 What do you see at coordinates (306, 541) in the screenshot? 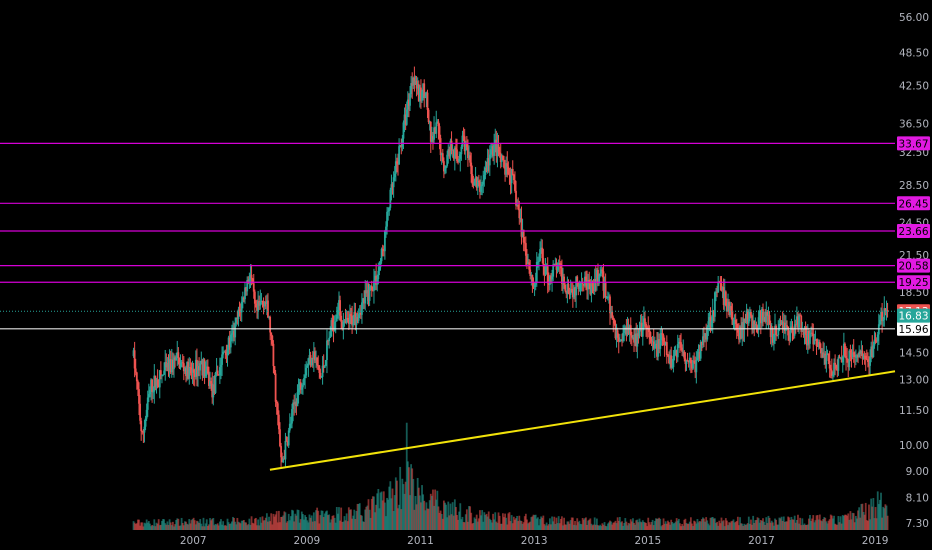
I see `x-tick-label: 2009` at bounding box center [306, 541].